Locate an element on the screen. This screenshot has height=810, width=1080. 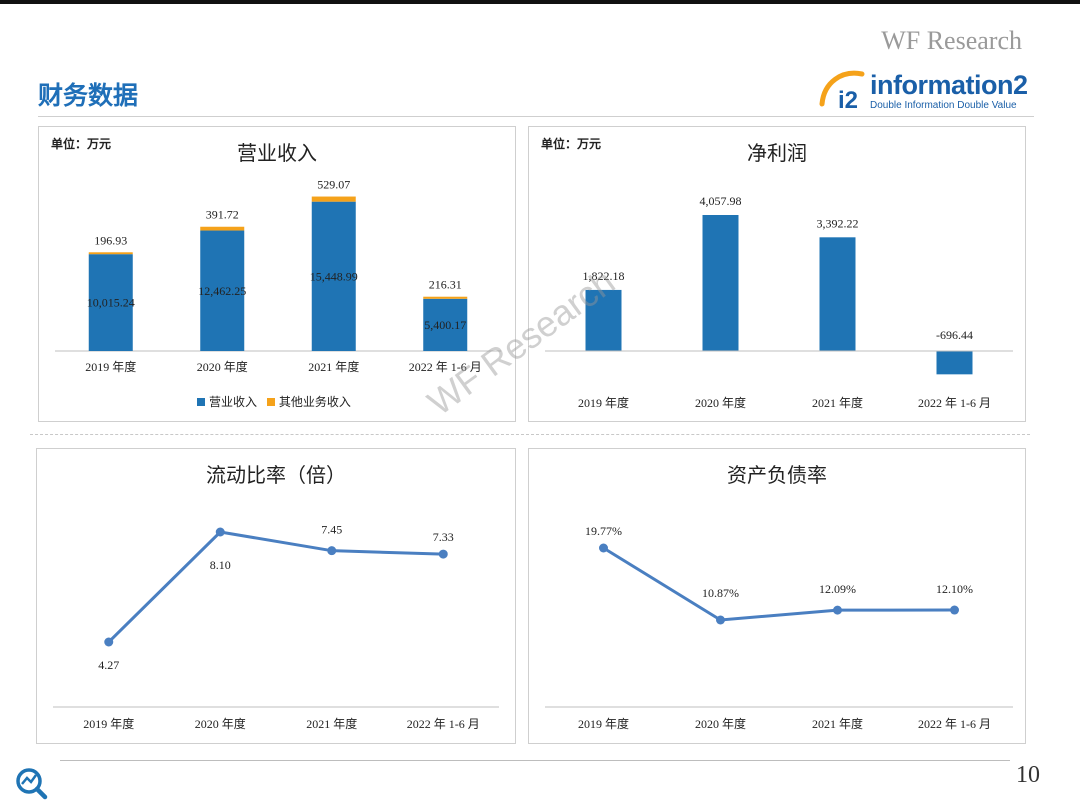
revenue-legend: 营业收入 其他业务收入 is located at coordinates (277, 401).